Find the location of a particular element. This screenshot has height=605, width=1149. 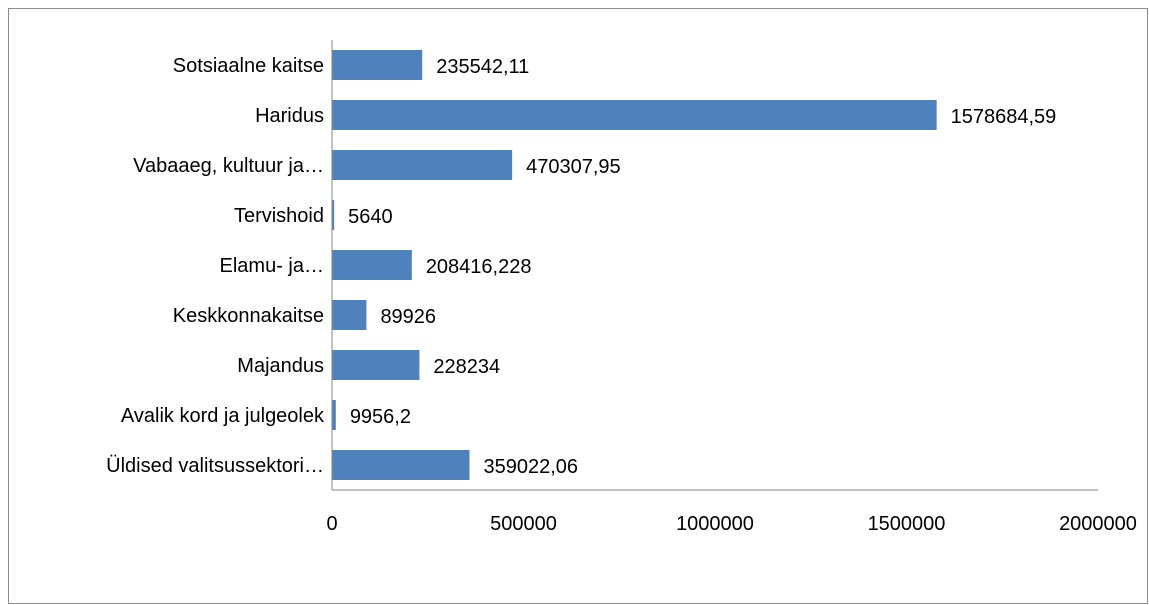

data-label: 1578684,59 is located at coordinates (1004, 117).